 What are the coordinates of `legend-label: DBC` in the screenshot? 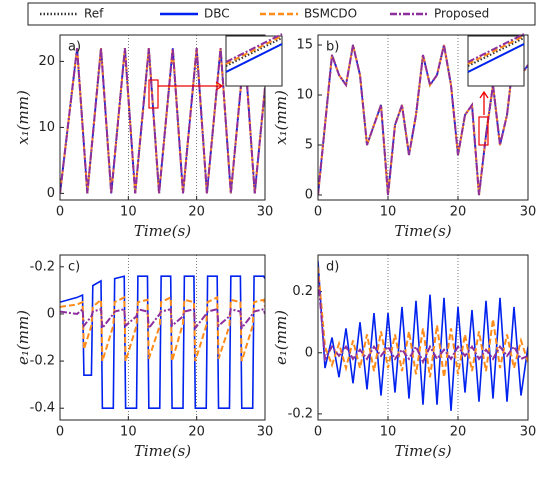 It's located at (217, 14).